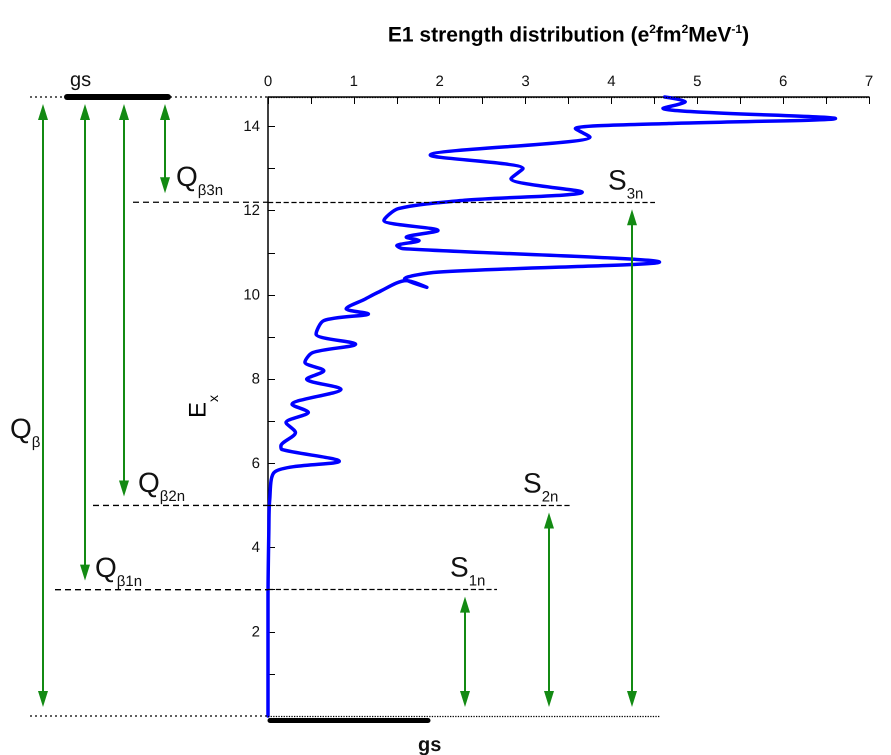  What do you see at coordinates (251, 211) in the screenshot?
I see `y-tick-label: 12` at bounding box center [251, 211].